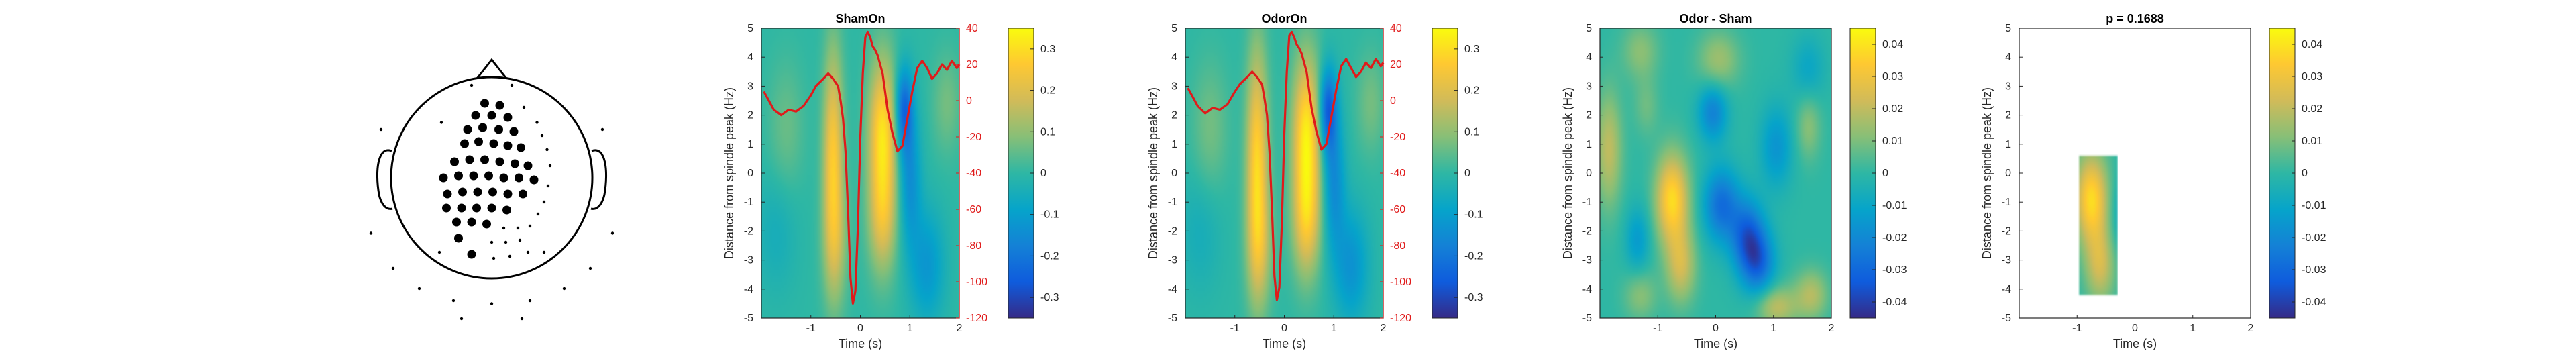  Describe the element at coordinates (811, 328) in the screenshot. I see `x-tick-label: -1` at that location.